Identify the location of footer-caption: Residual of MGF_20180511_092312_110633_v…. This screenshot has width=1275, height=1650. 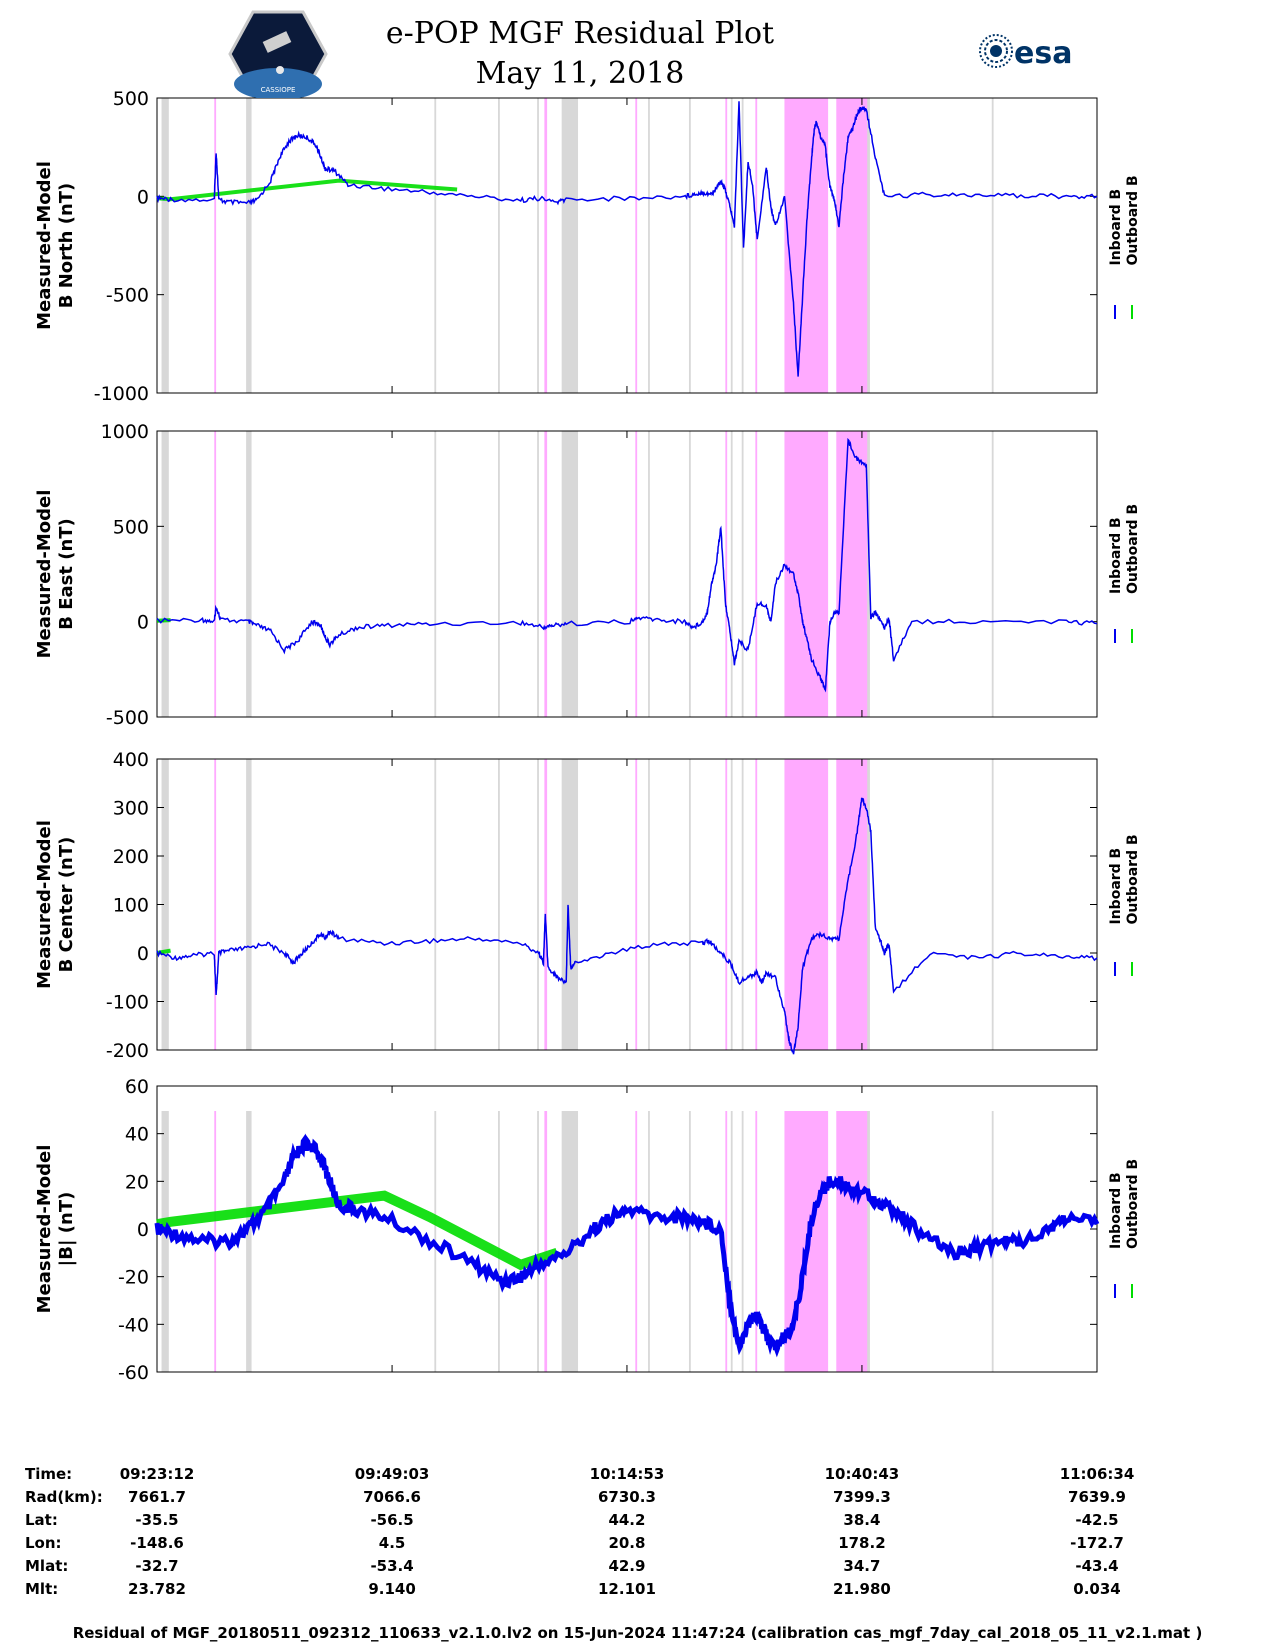
(637, 1633).